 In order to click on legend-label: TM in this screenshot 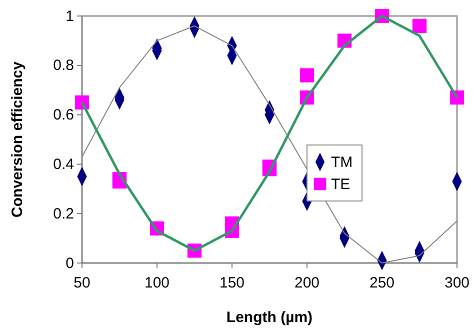, I will do `click(342, 162)`.